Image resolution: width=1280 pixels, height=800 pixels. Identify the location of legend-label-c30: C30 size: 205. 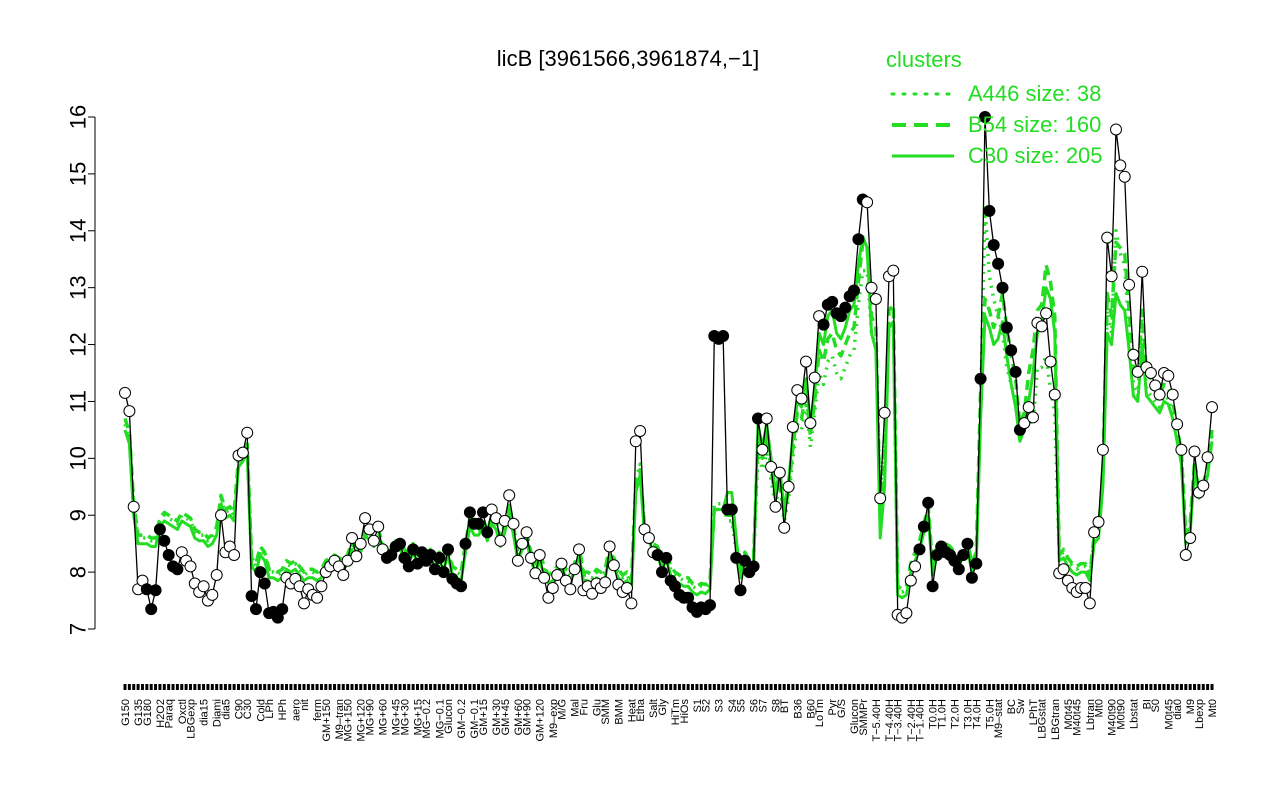
(1035, 155).